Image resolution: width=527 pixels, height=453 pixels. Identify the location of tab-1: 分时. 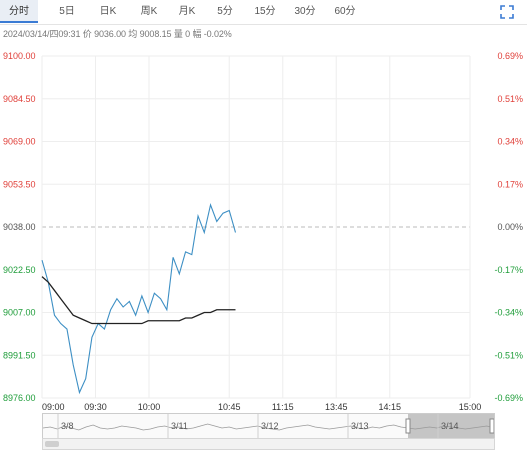
(19, 11).